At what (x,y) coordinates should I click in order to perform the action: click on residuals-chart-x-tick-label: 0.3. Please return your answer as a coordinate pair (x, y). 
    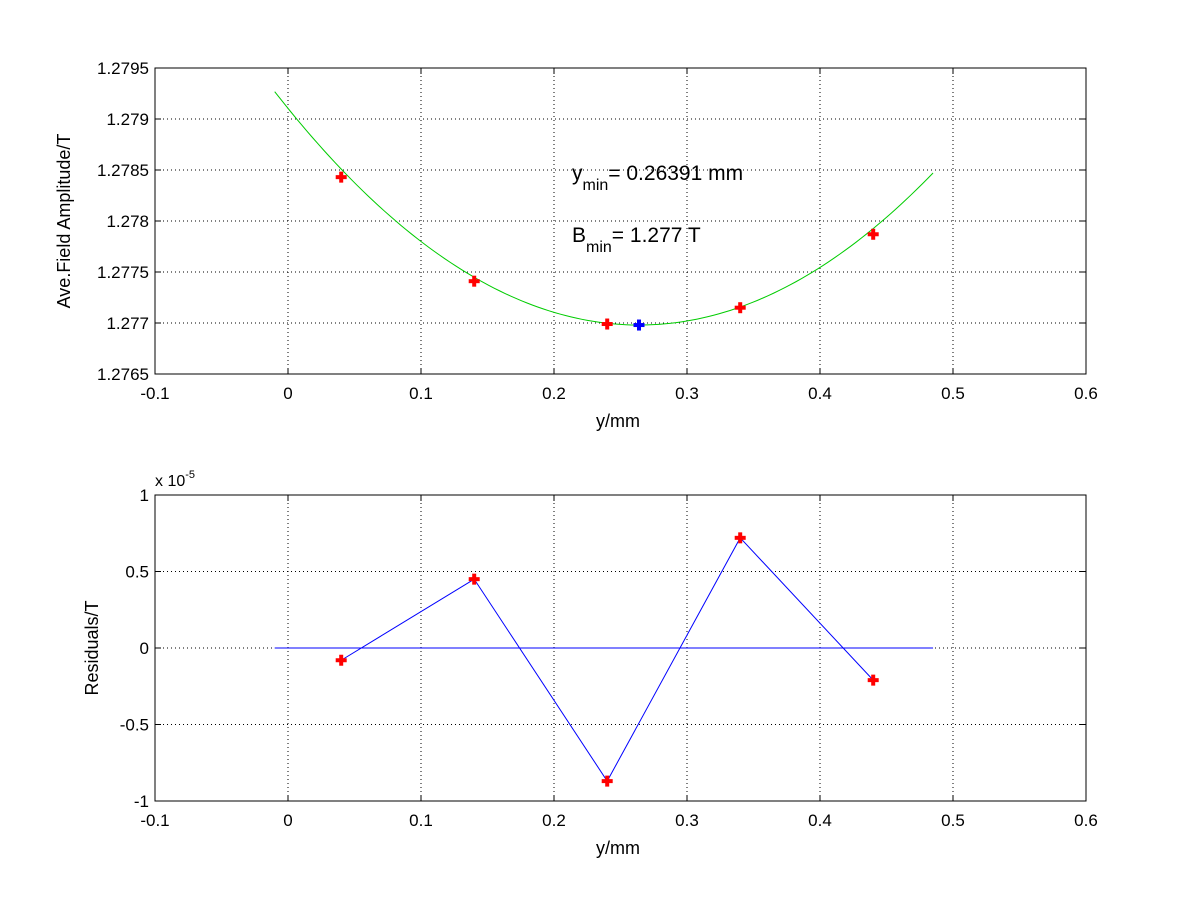
    Looking at the image, I should click on (687, 820).